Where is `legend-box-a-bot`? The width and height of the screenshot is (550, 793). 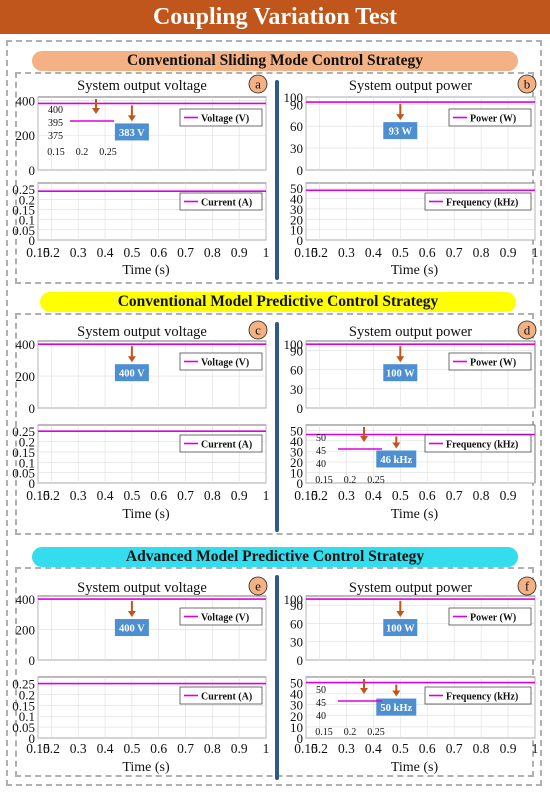
legend-box-a-bot is located at coordinates (221, 201).